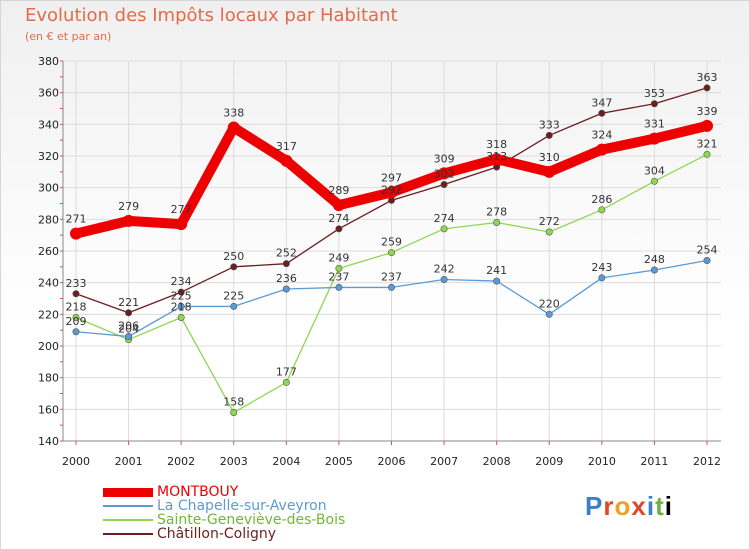 The height and width of the screenshot is (550, 750). I want to click on y-tick-label: 280, so click(48, 219).